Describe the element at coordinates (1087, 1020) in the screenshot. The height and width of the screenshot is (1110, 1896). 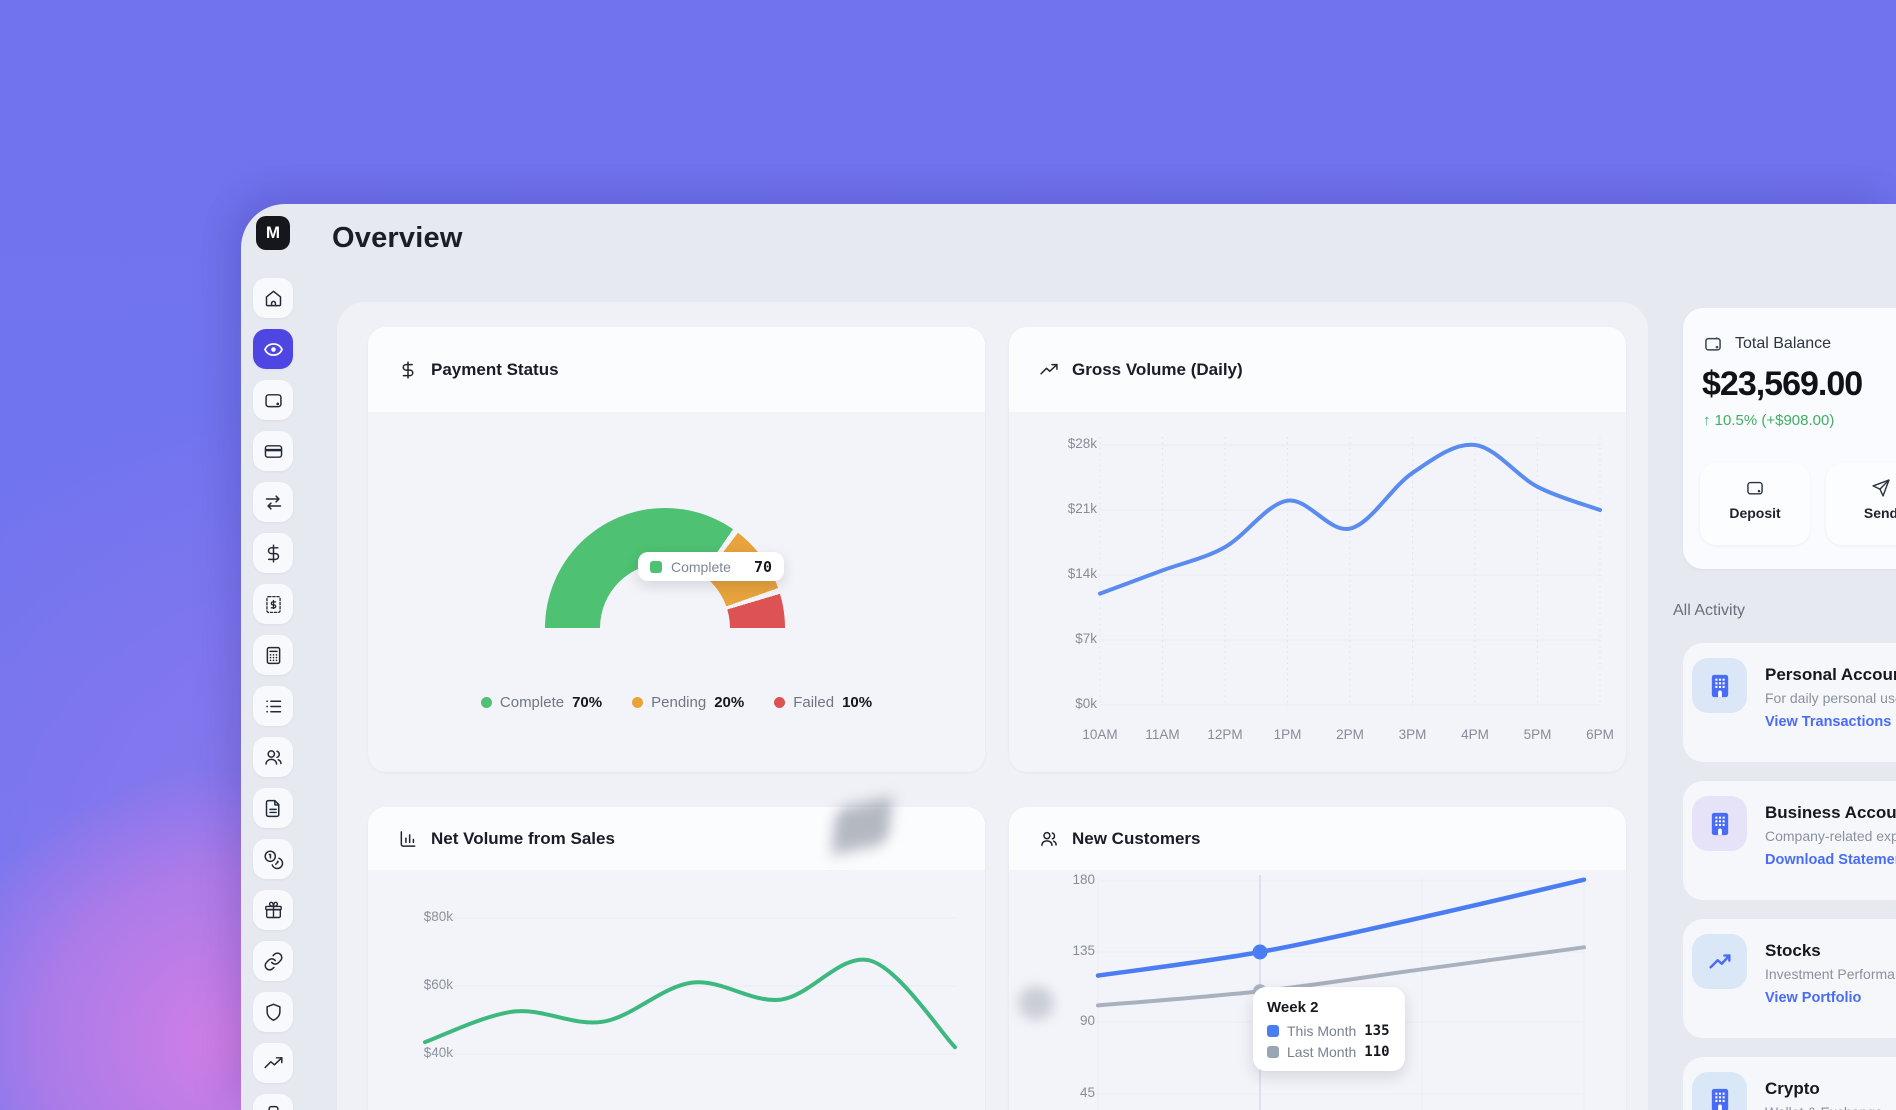
I see `y-tick-label: 90` at that location.